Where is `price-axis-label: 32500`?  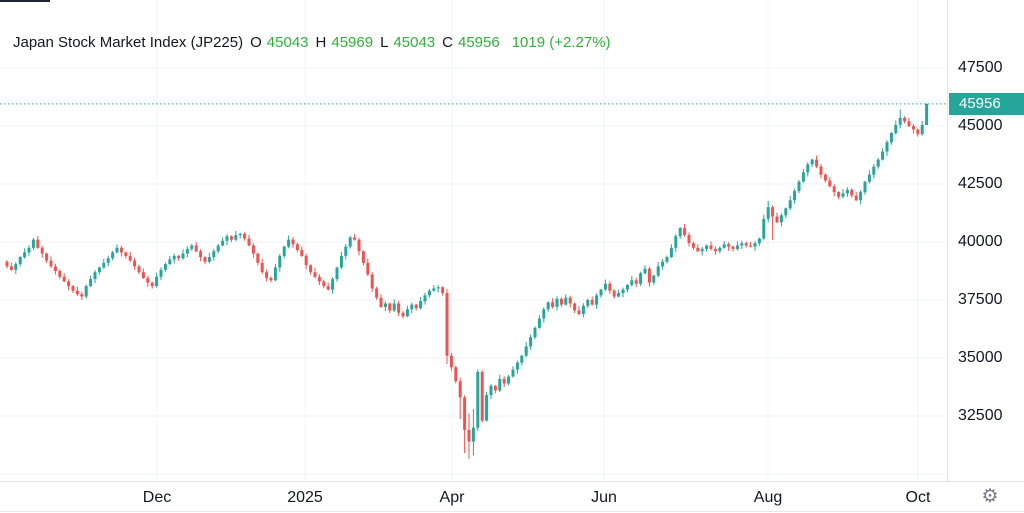 price-axis-label: 32500 is located at coordinates (980, 415).